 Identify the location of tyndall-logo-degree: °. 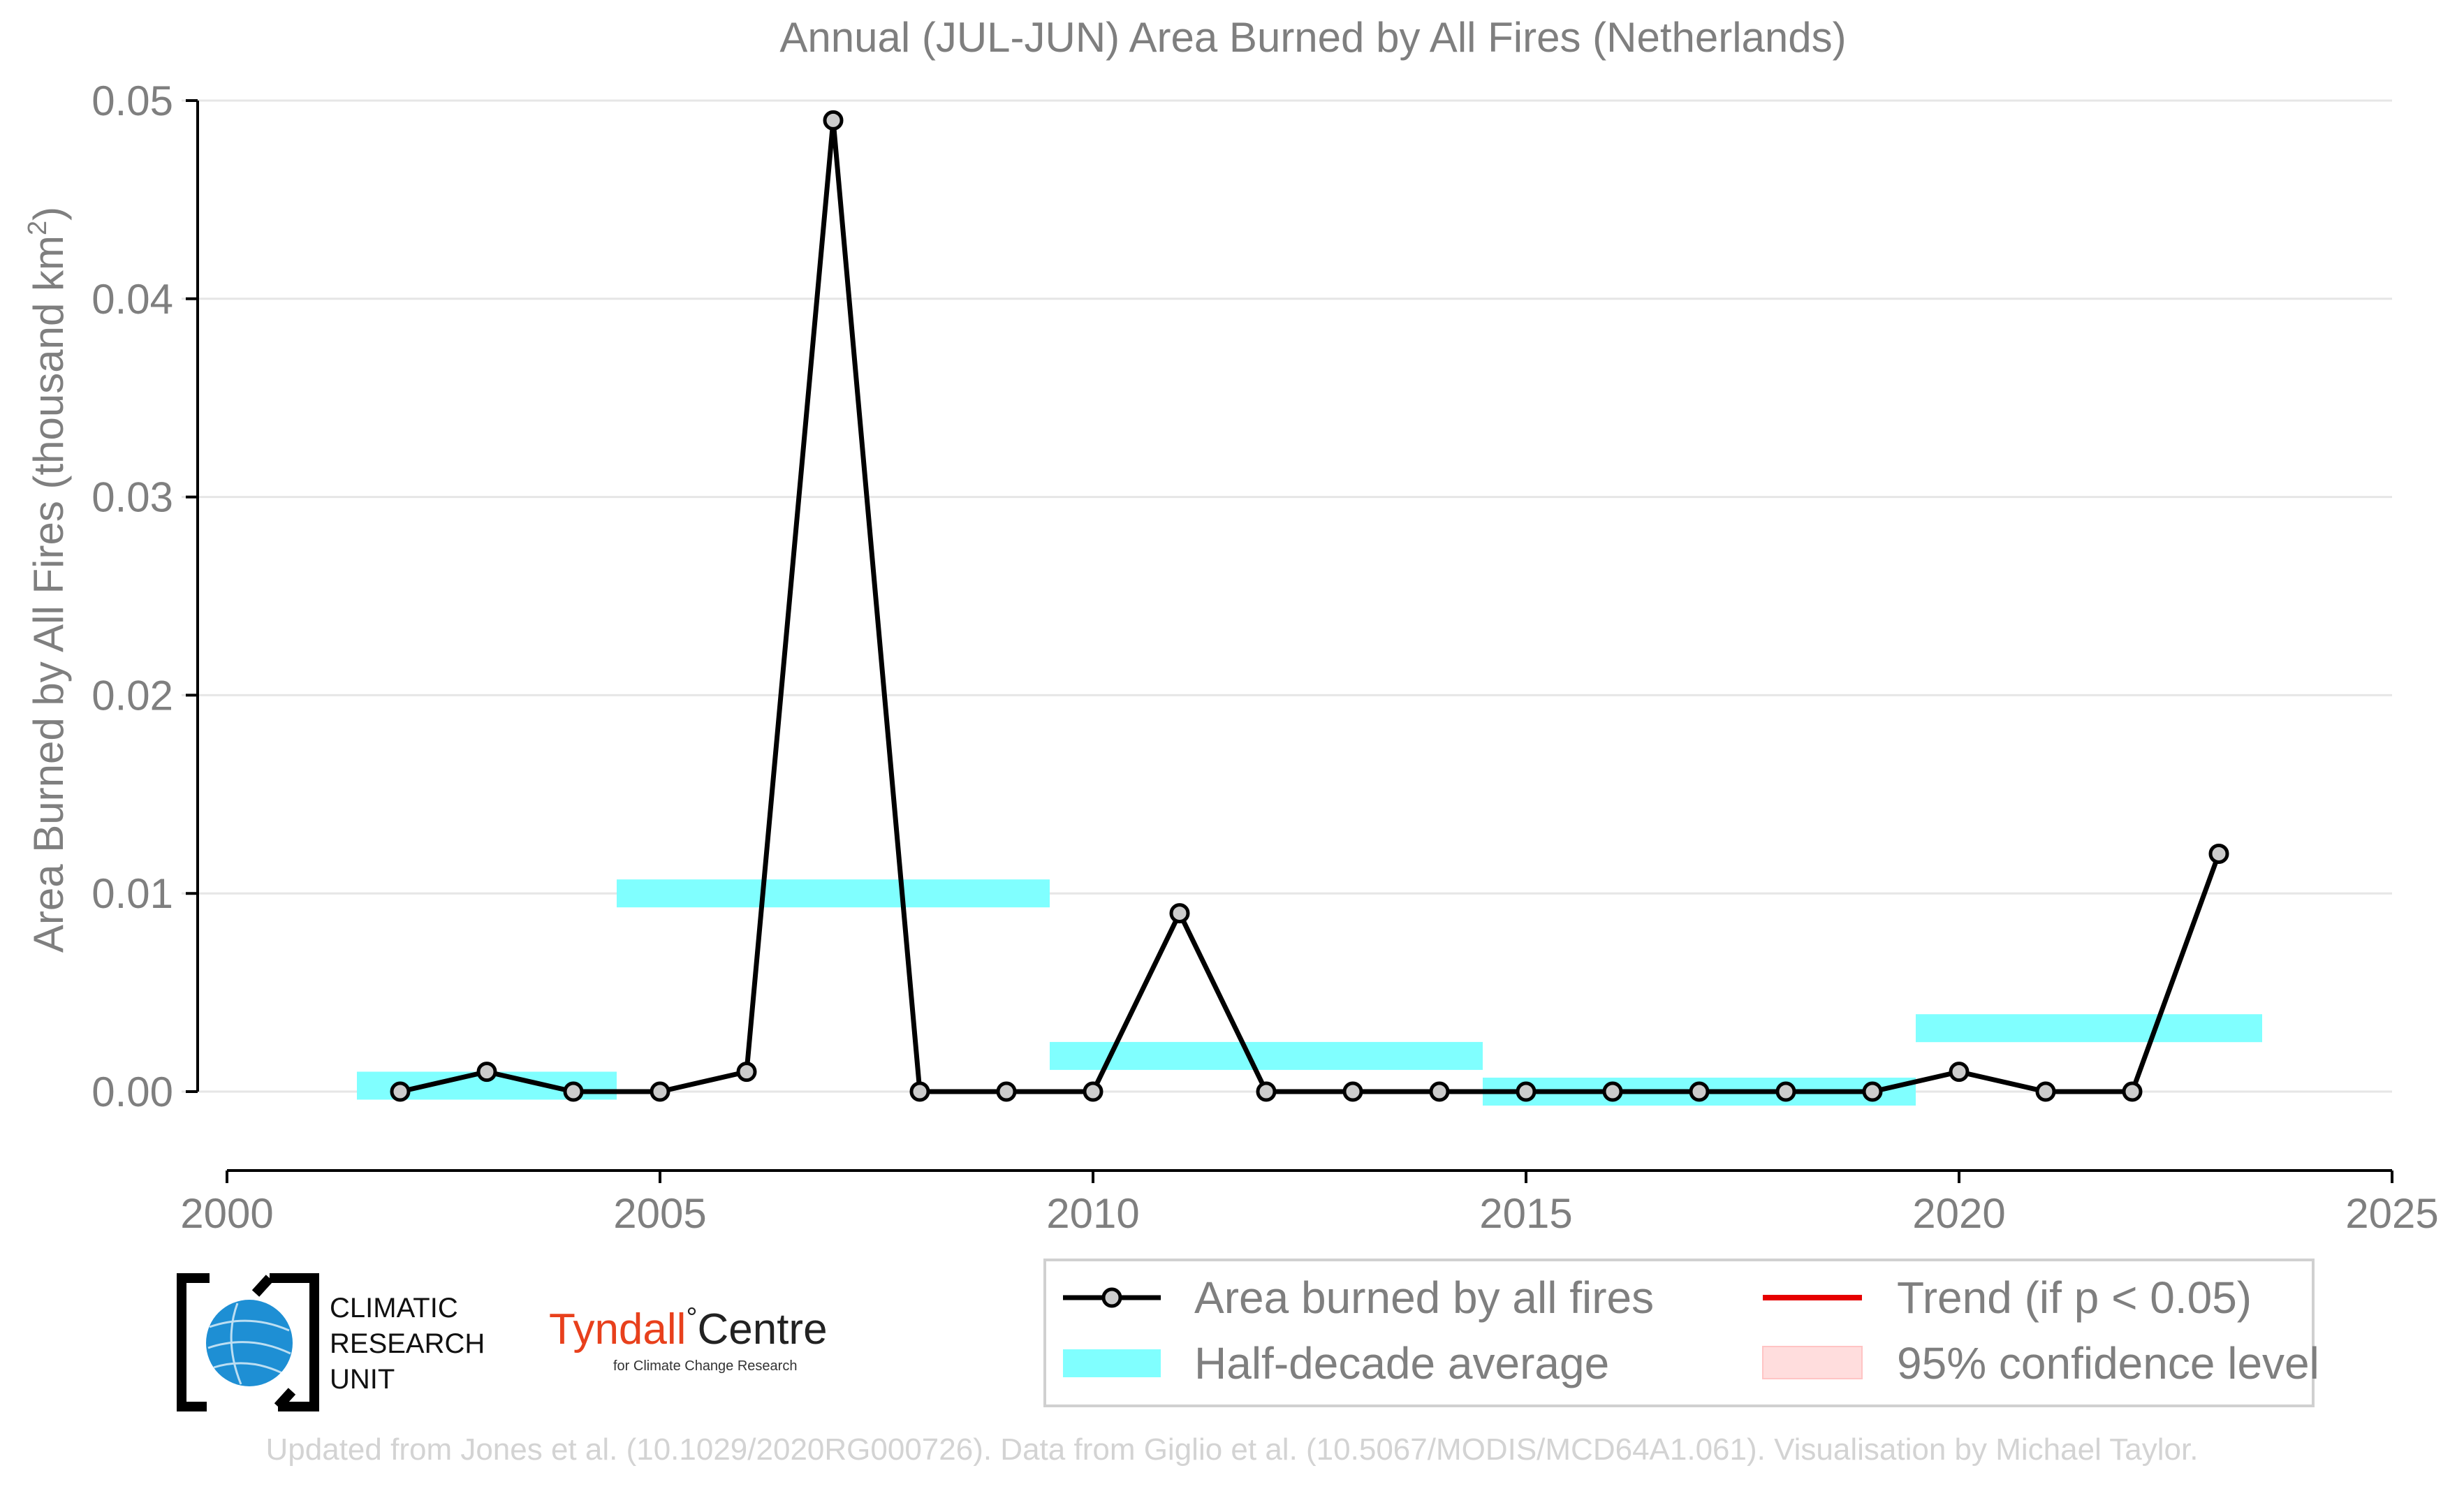
(691, 1318).